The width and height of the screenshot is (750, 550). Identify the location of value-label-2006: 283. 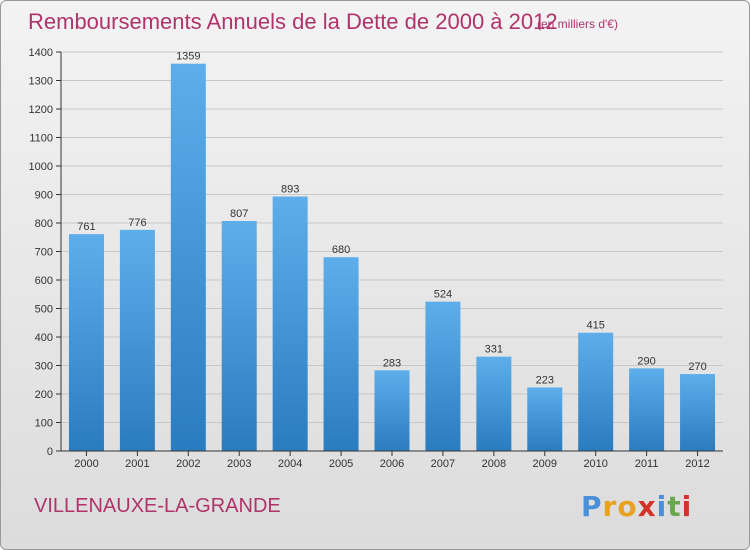
(392, 363).